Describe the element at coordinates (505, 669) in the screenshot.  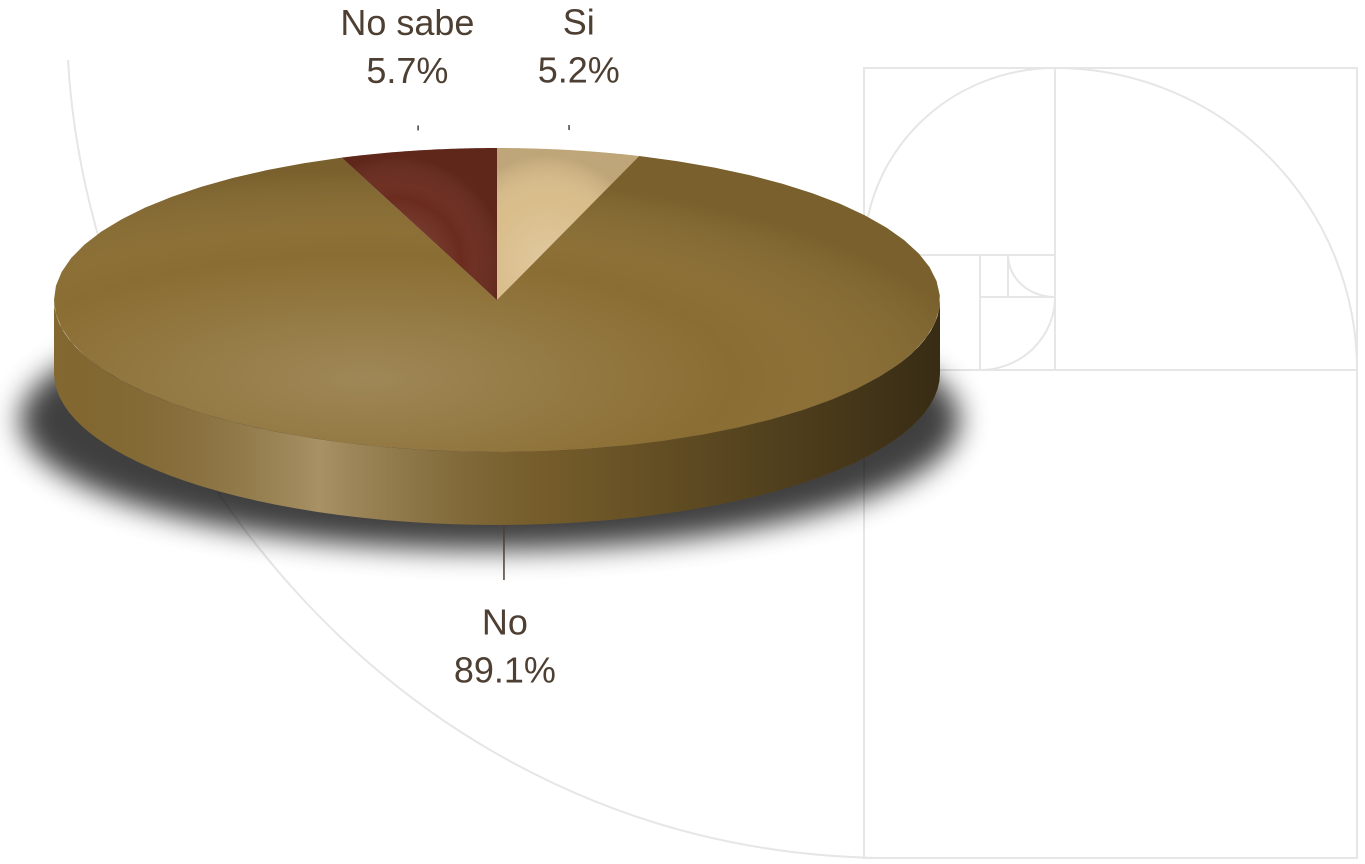
I see `value-label: 89.1%` at that location.